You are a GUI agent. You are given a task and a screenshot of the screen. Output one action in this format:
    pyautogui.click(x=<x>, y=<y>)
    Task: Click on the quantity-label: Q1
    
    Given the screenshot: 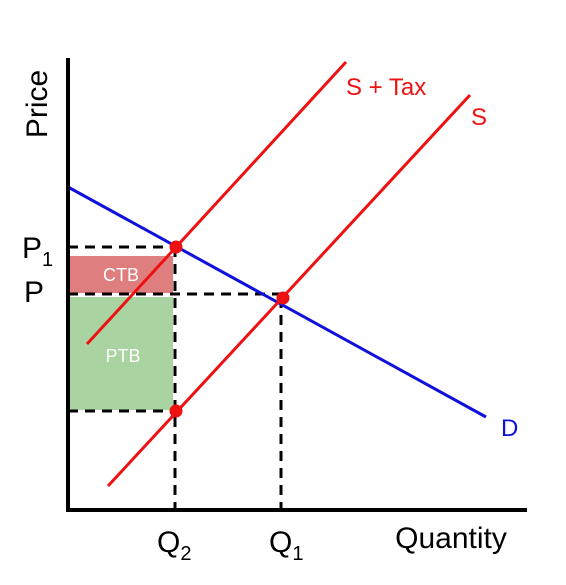 What is the action you would take?
    pyautogui.click(x=286, y=545)
    